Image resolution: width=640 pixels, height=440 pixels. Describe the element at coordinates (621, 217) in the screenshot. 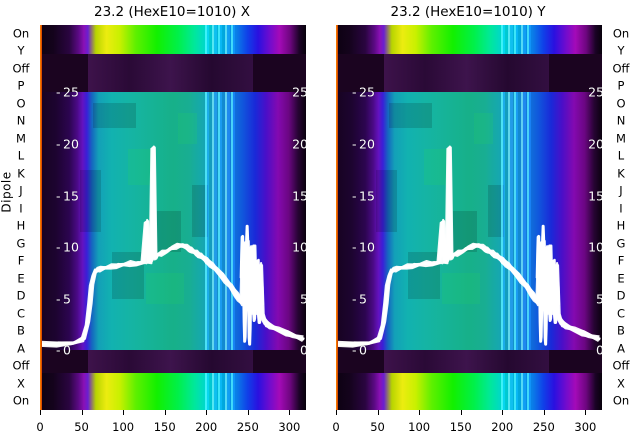

I see `category-axis-right: On Y Off P O N M L K J I H G F E D C B A Off X On` at that location.